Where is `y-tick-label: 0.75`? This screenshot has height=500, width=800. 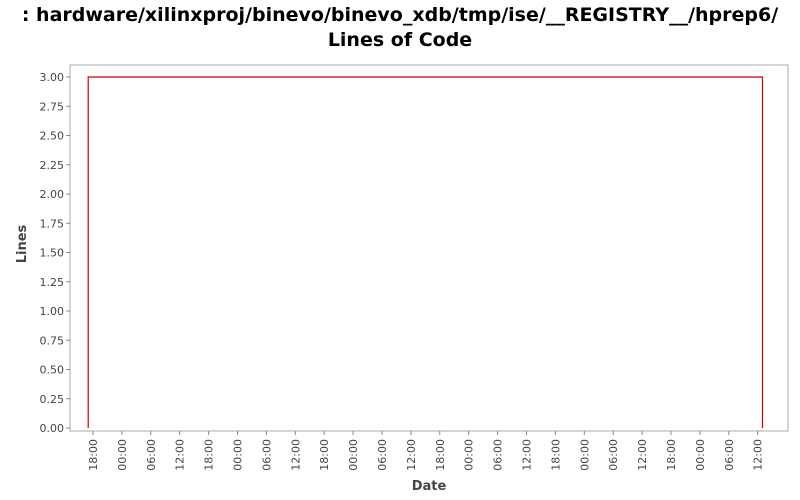
y-tick-label: 0.75 is located at coordinates (52, 340).